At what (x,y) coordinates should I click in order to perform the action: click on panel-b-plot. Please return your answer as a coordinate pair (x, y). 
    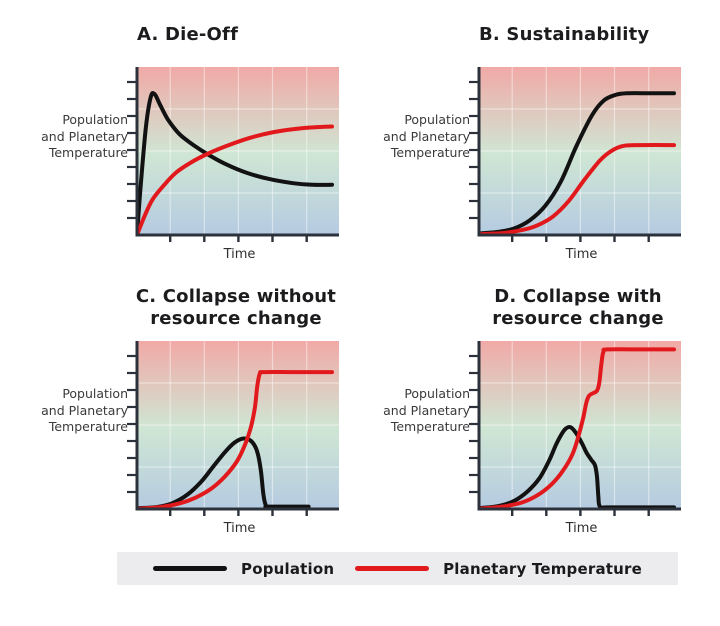
    Looking at the image, I should click on (575, 154).